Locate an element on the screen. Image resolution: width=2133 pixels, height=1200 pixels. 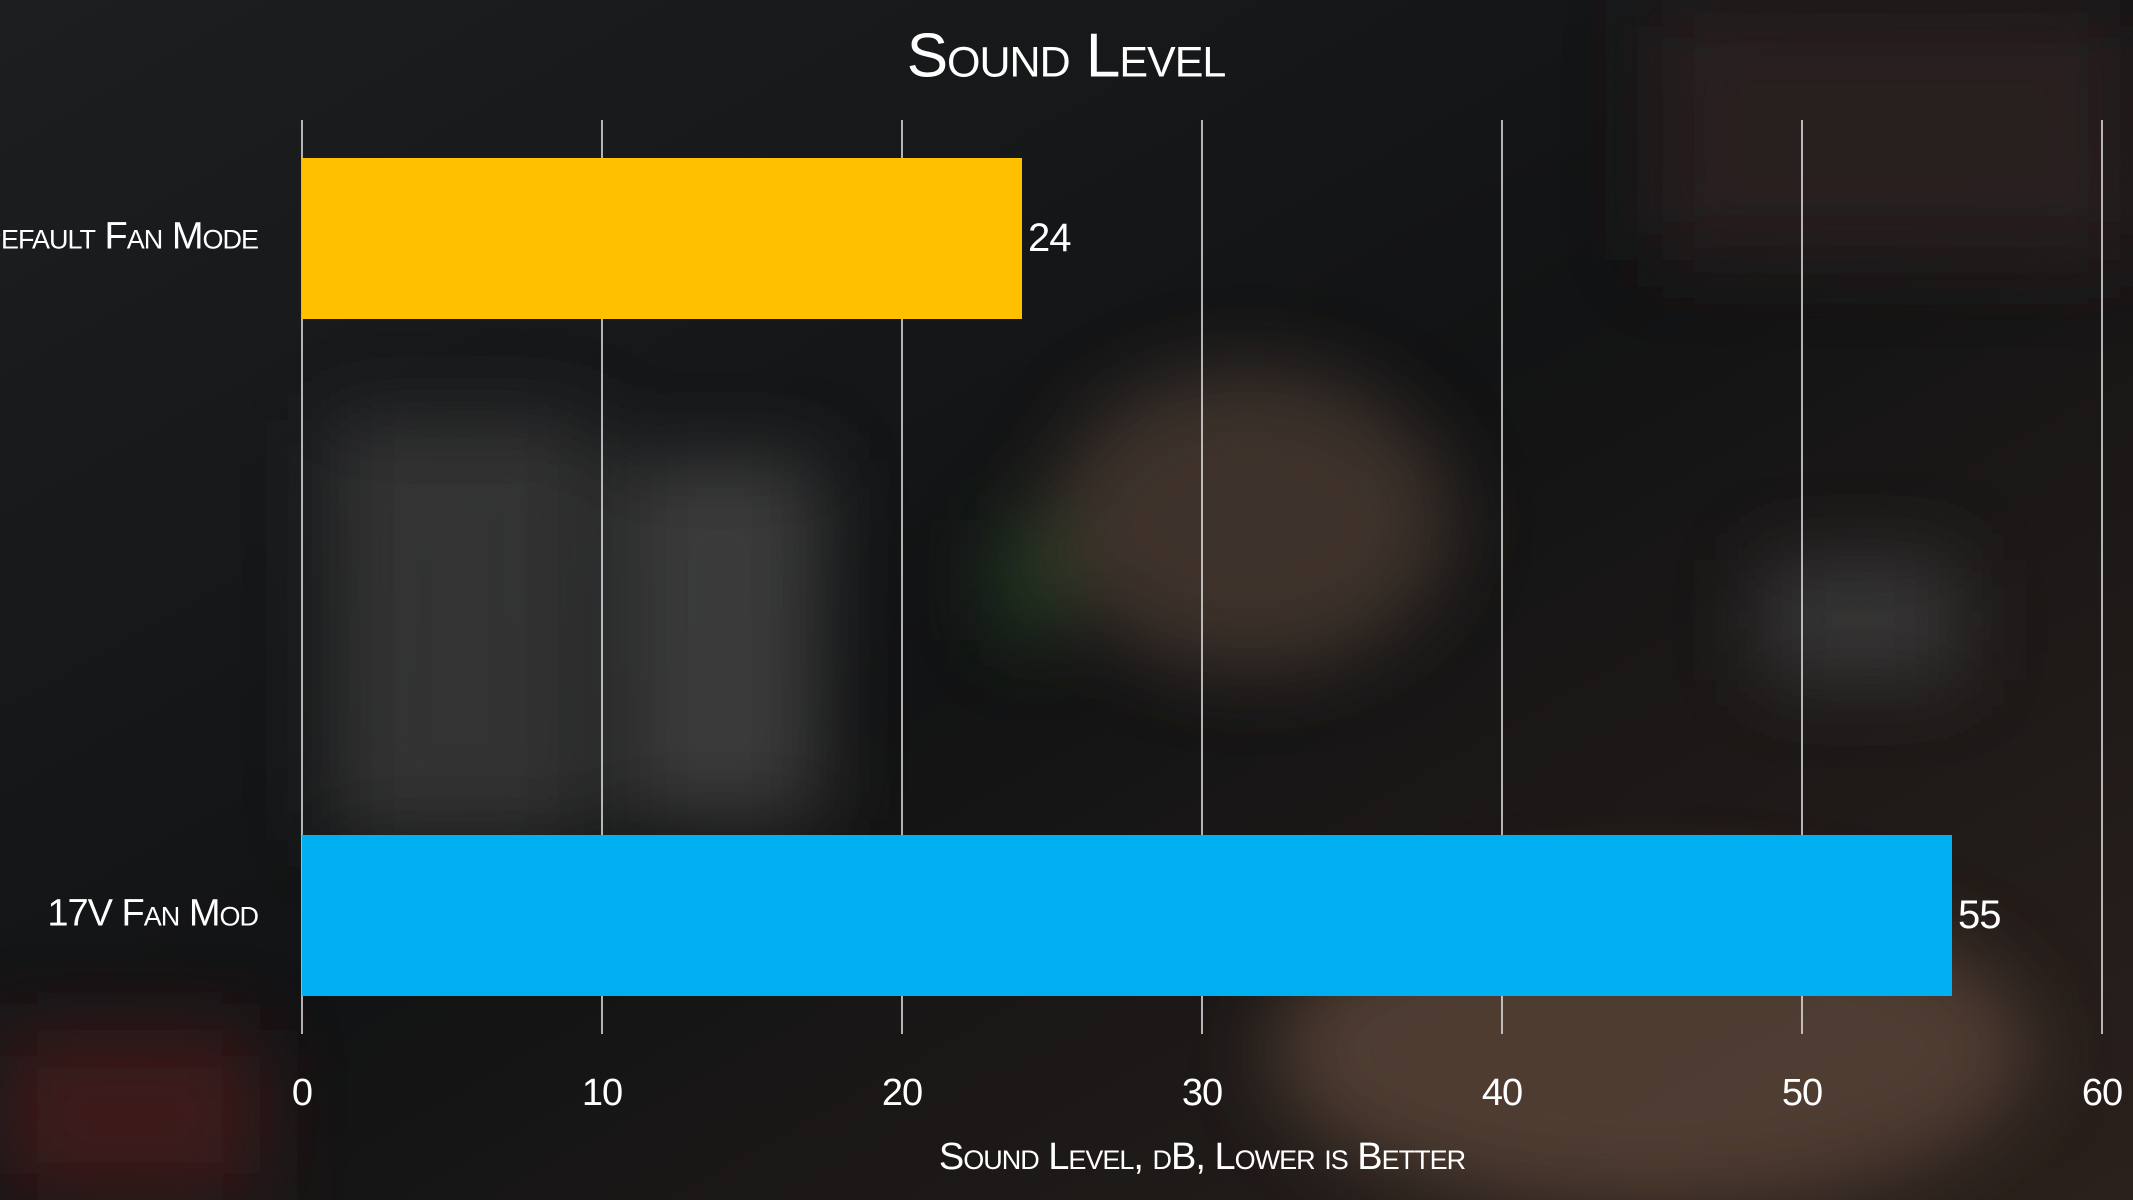
x-tick-label: 10 is located at coordinates (602, 1093).